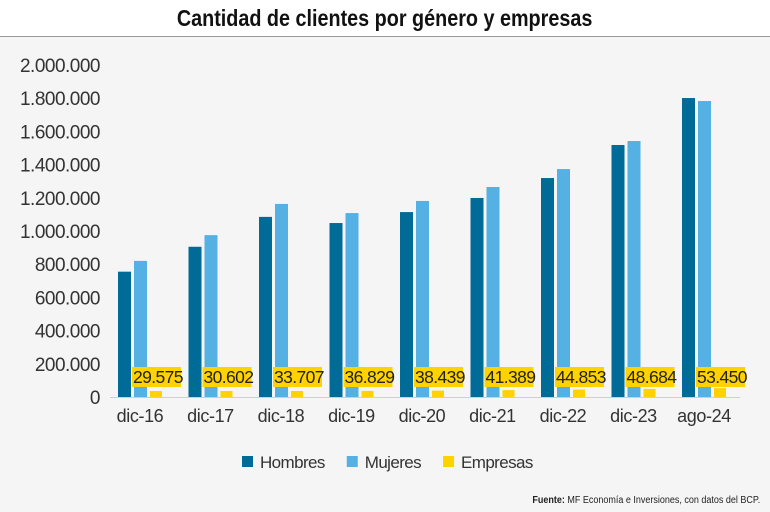  I want to click on x-tick-label: dic-17, so click(210, 416).